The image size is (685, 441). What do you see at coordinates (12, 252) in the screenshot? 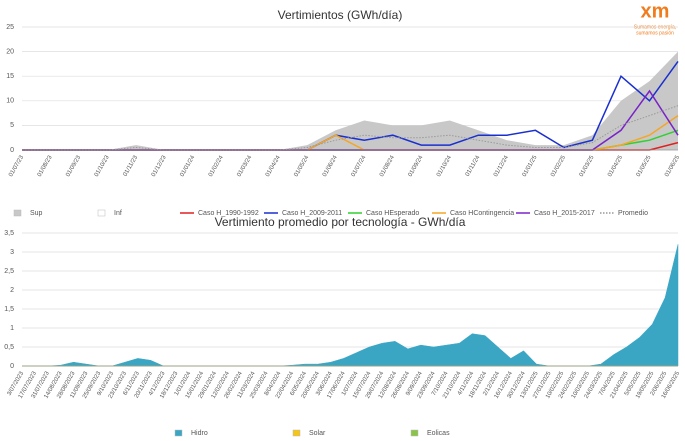
I see `y-tick-label: 3` at bounding box center [12, 252].